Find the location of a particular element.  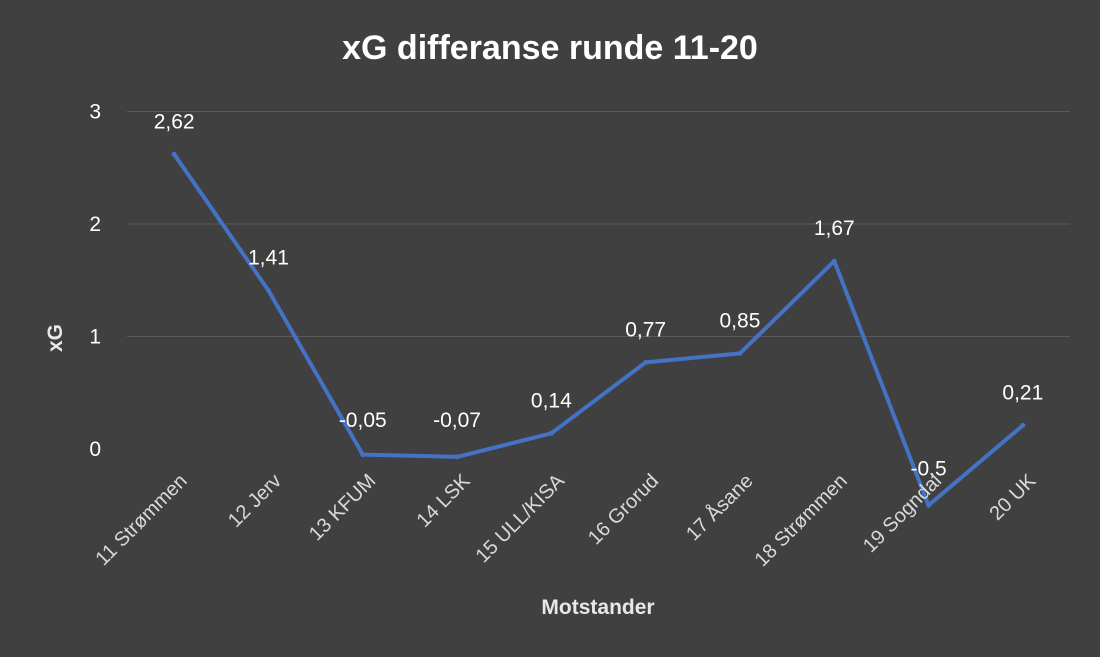

y-tick-label: 3 is located at coordinates (95, 112).